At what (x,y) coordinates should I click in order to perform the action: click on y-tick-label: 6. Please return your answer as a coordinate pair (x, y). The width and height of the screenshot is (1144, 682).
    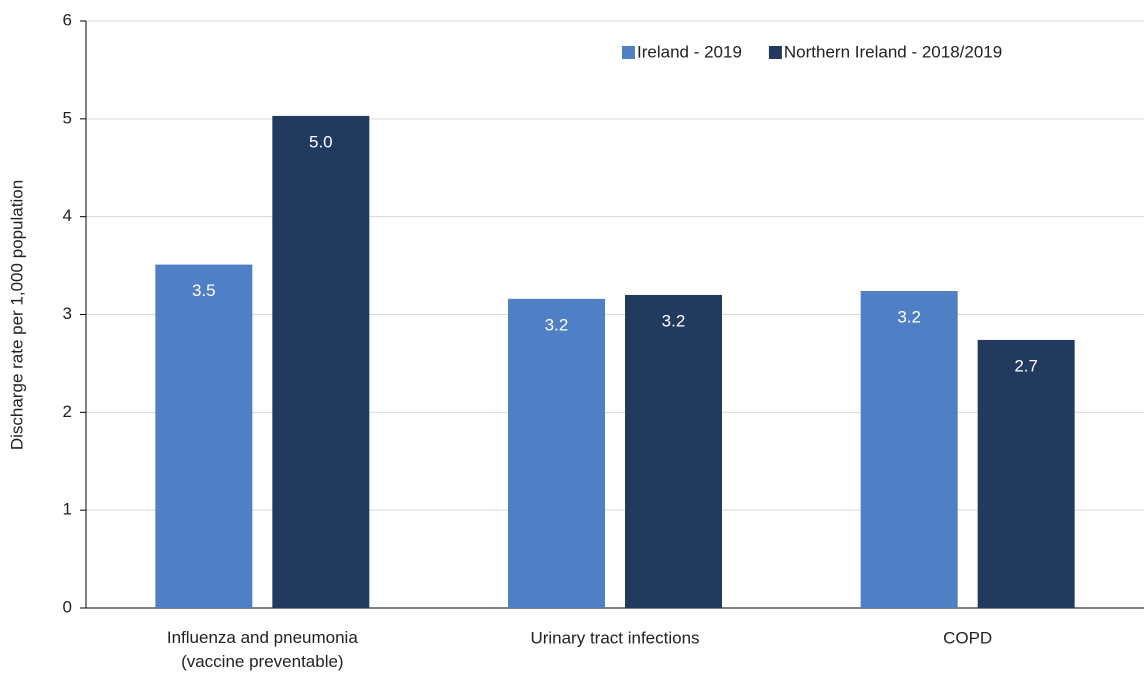
    Looking at the image, I should click on (67, 19).